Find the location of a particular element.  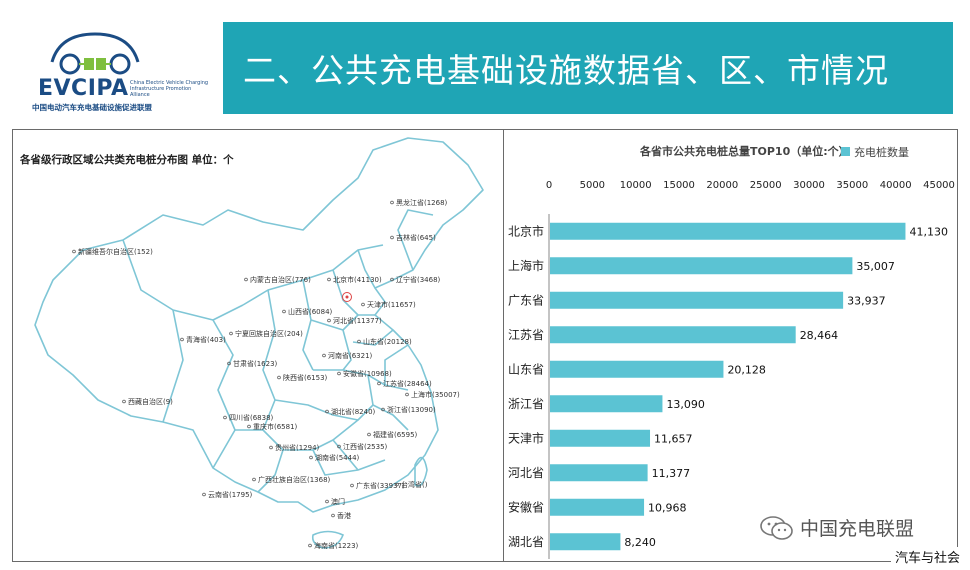

province-label: 香港 is located at coordinates (344, 515).